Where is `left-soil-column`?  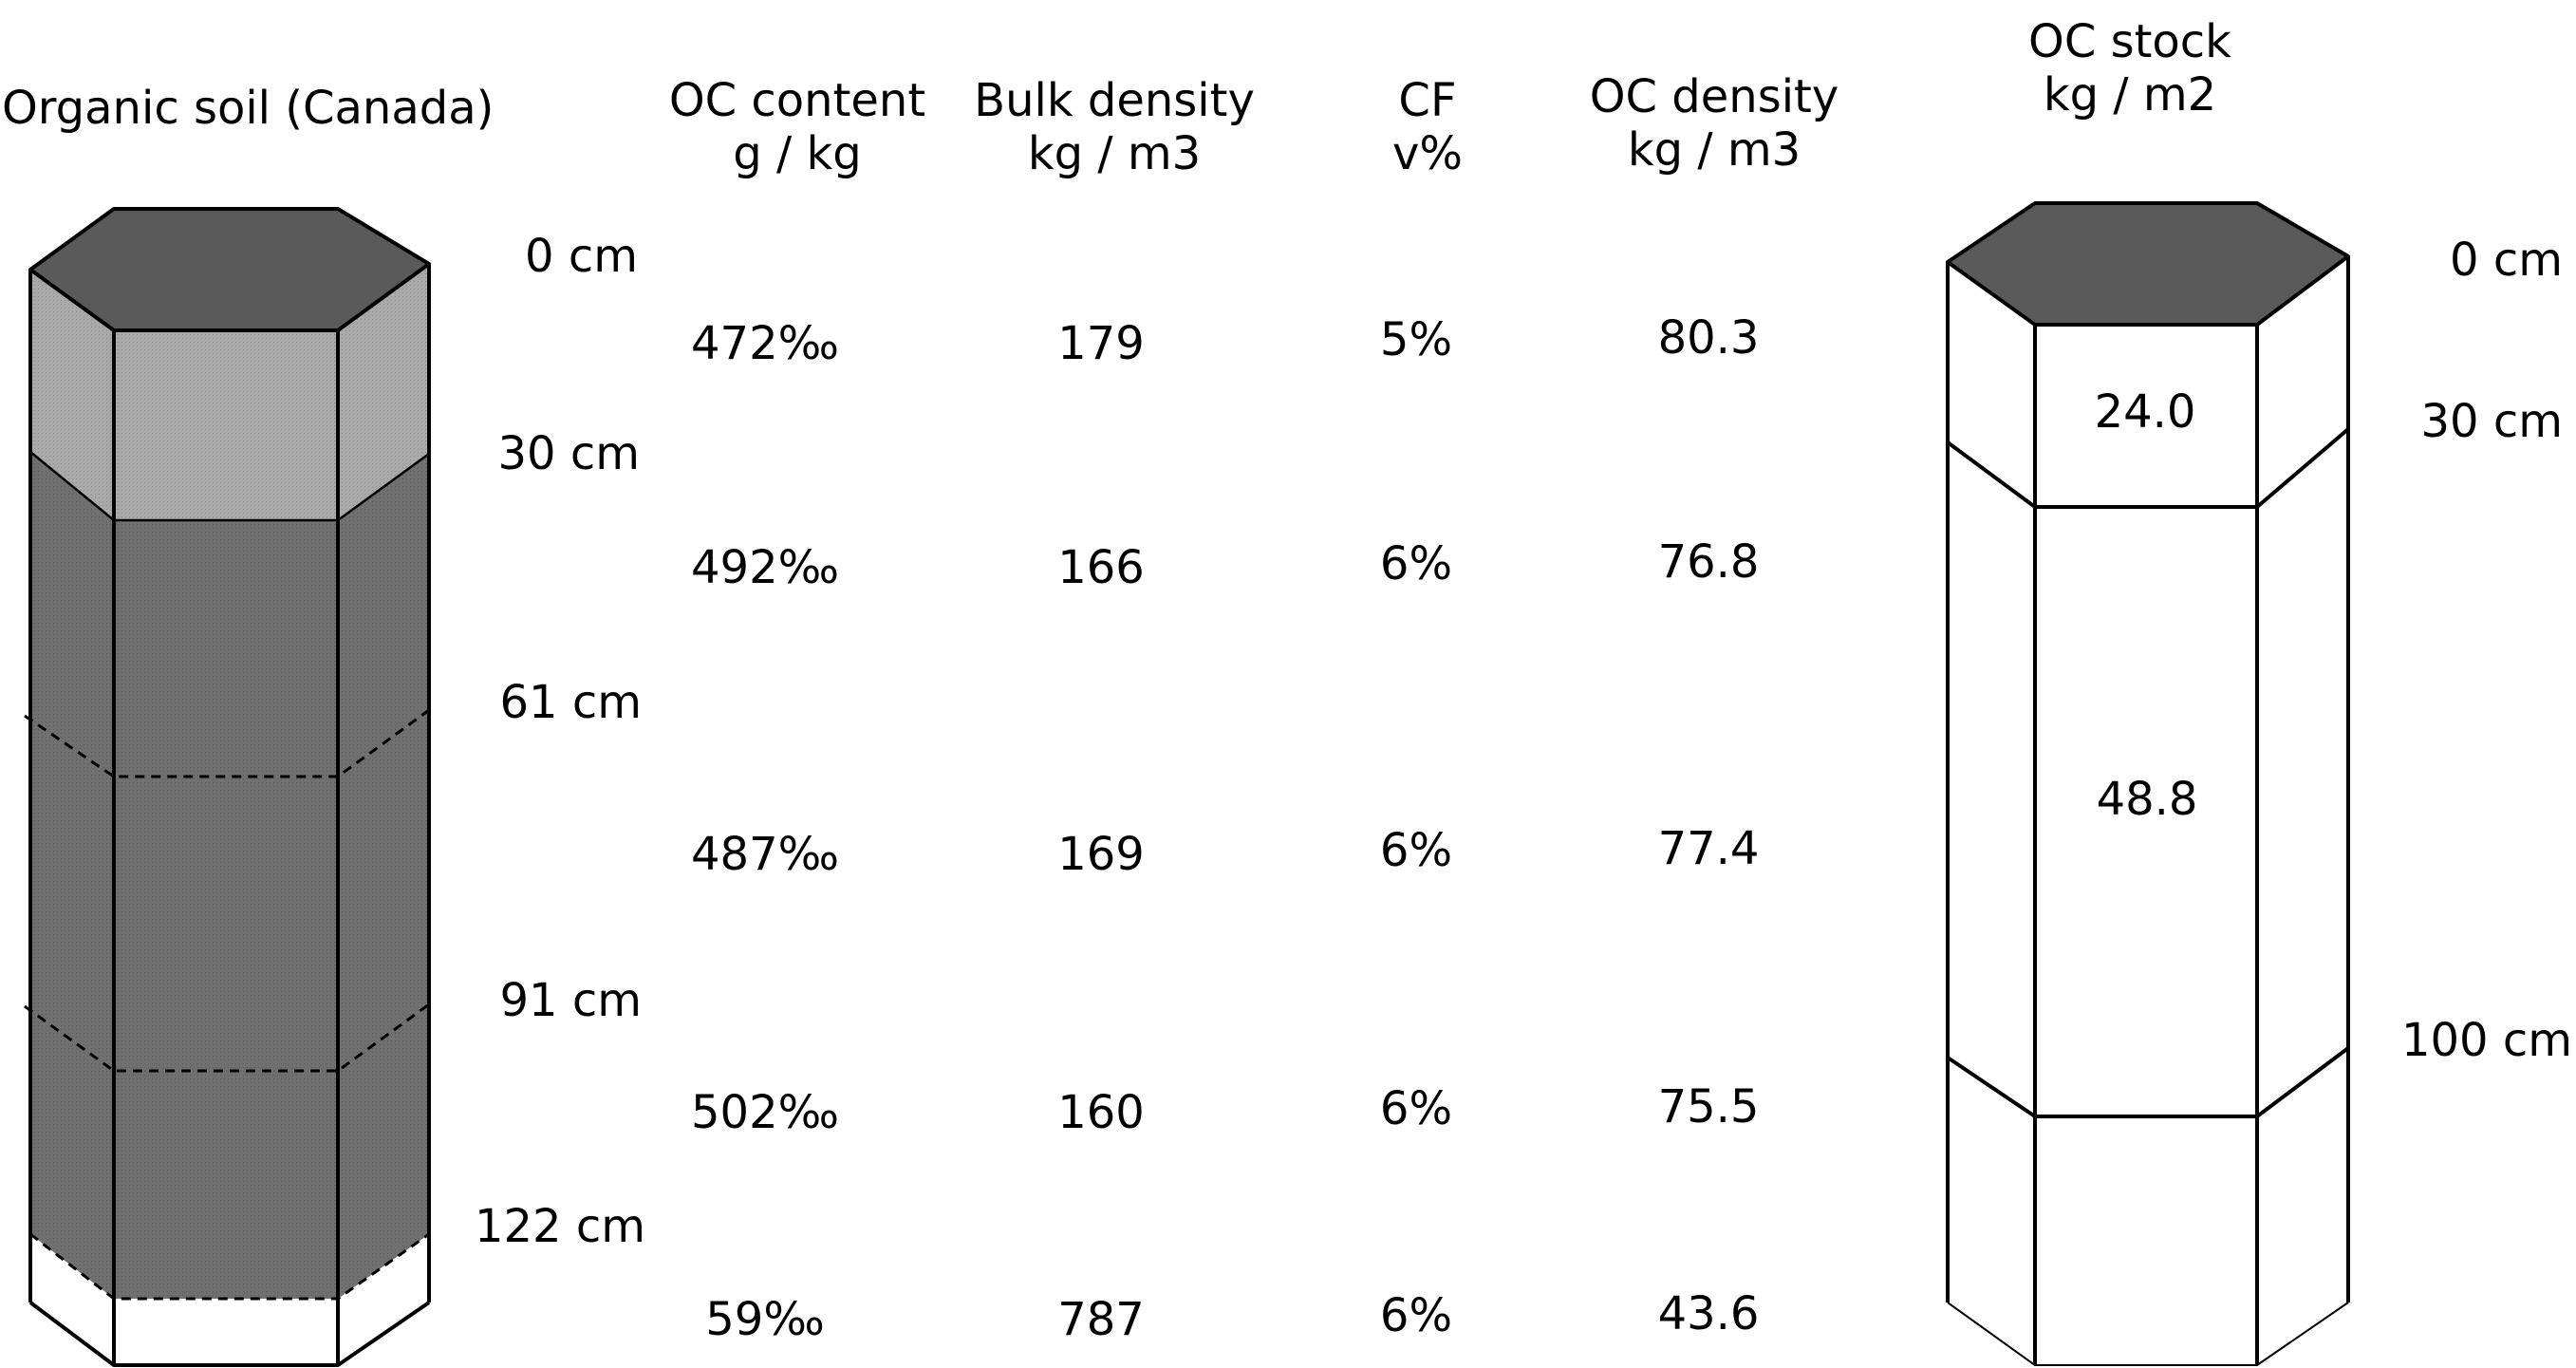 left-soil-column is located at coordinates (227, 787).